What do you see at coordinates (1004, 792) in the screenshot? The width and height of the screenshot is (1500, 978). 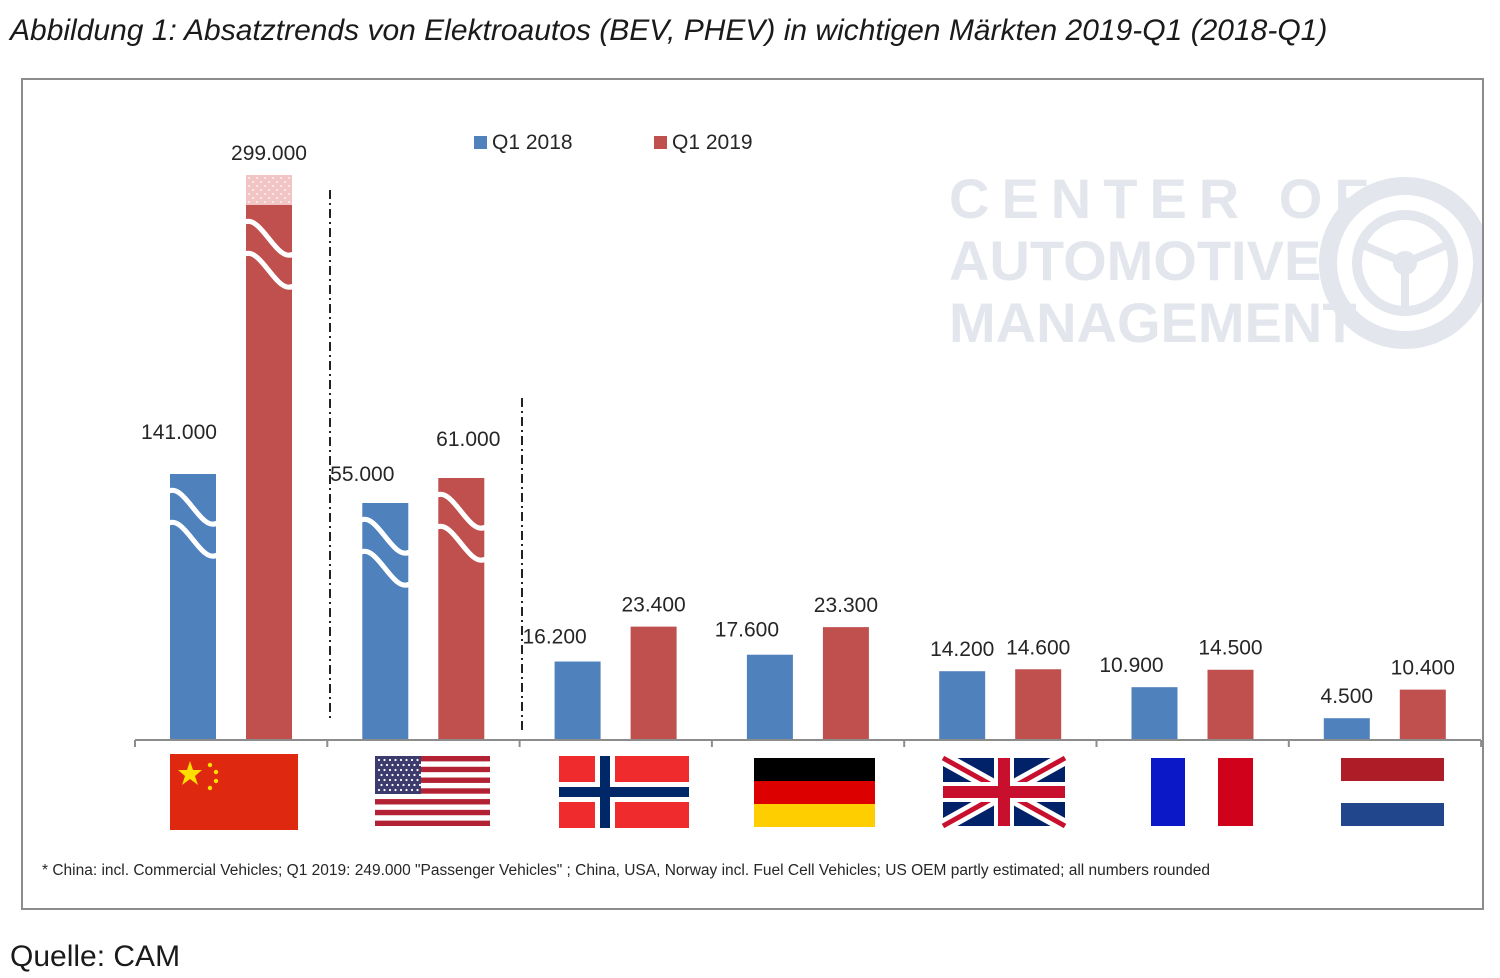 I see `uk-flag-icon` at bounding box center [1004, 792].